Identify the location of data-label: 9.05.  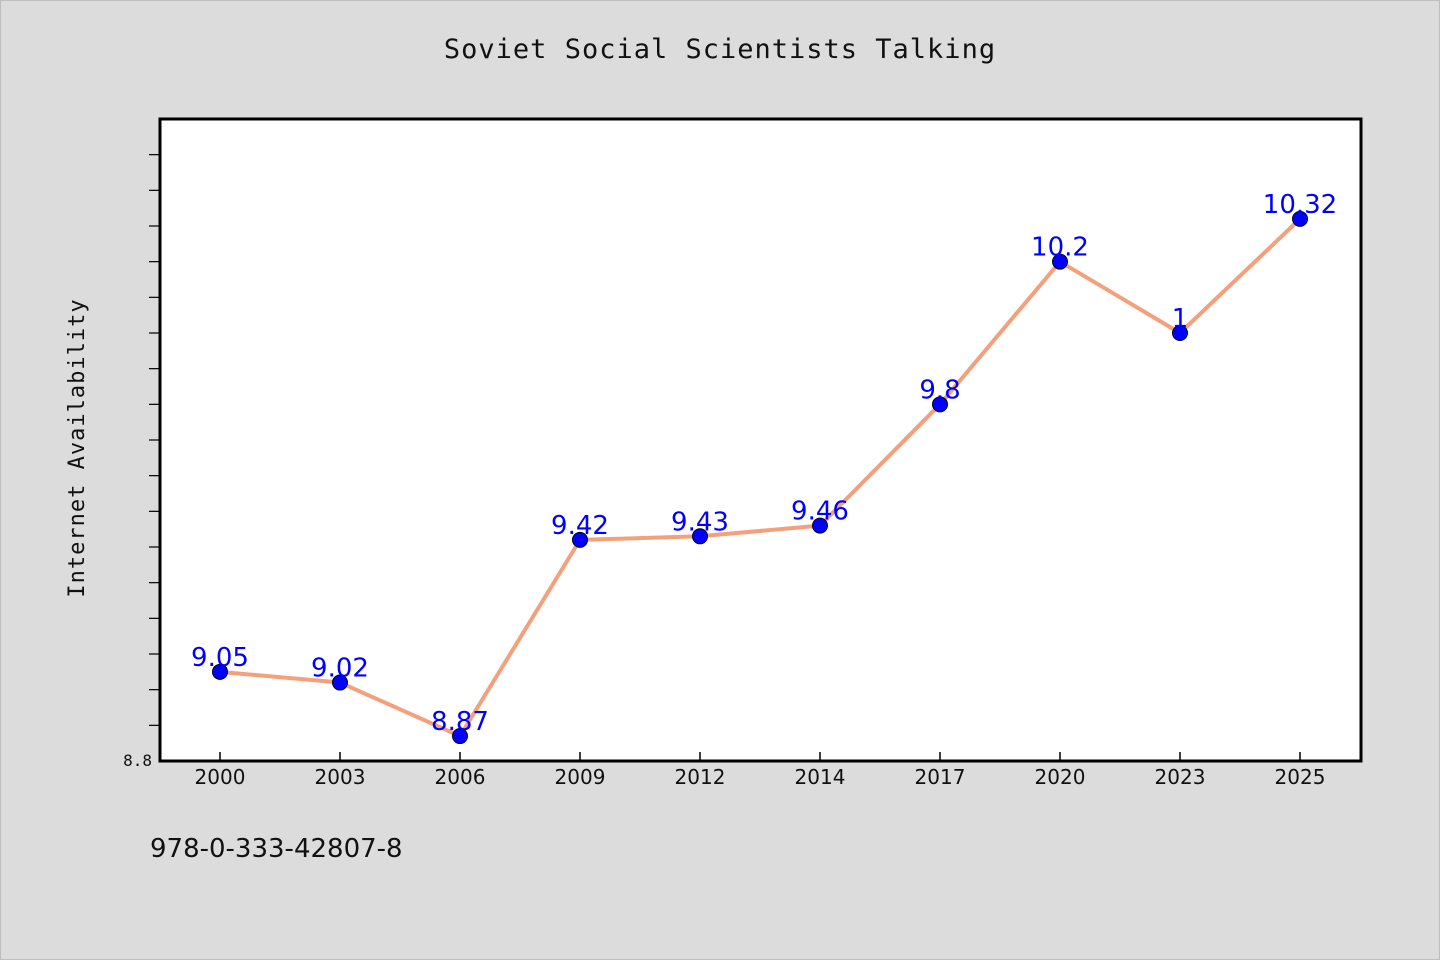
(220, 658).